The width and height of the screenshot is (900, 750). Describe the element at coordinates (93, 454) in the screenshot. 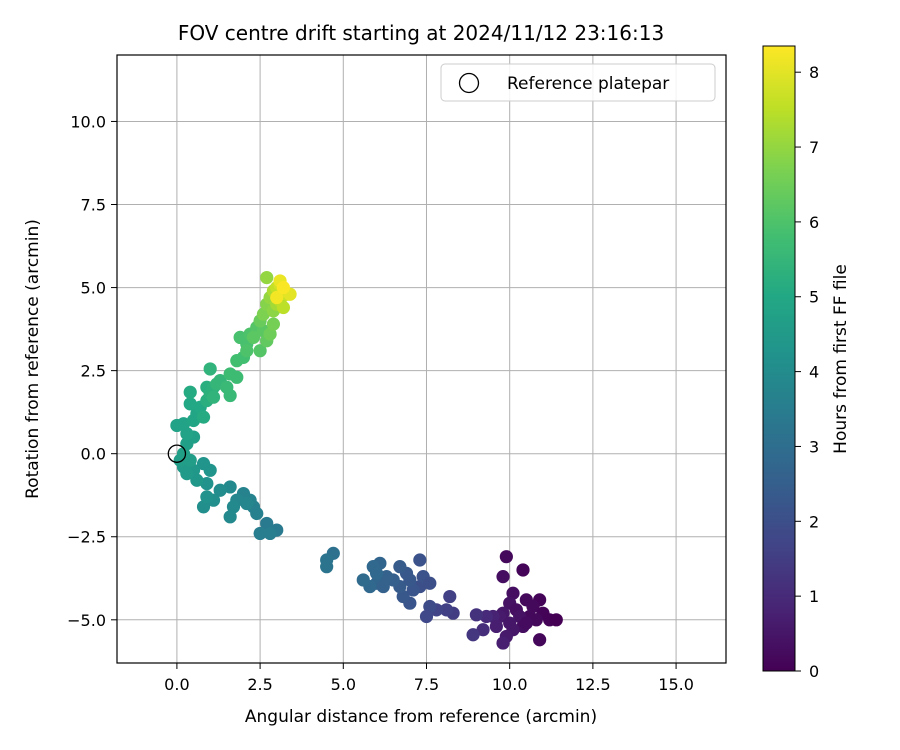

I see `y-tick-label: 0.0` at that location.